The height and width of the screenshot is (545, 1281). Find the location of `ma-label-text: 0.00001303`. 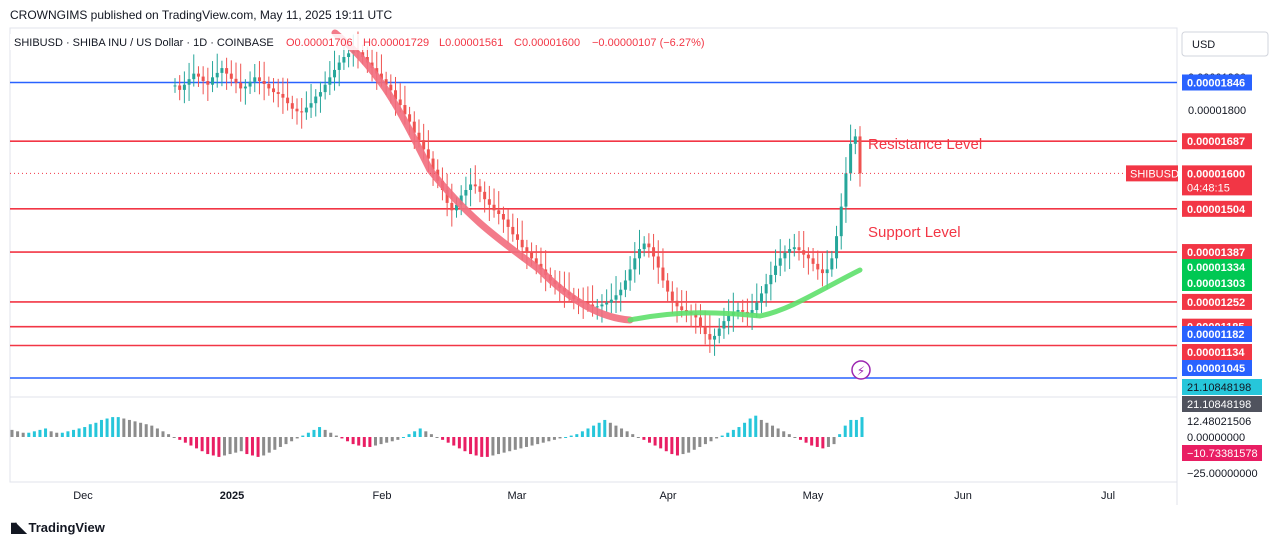

ma-label-text: 0.00001303 is located at coordinates (1216, 284).